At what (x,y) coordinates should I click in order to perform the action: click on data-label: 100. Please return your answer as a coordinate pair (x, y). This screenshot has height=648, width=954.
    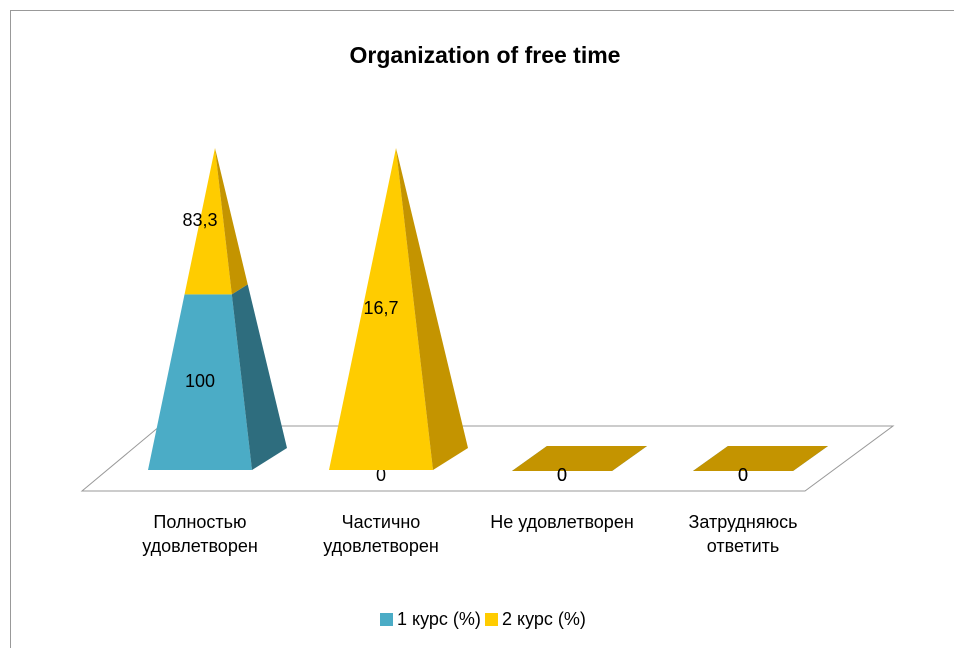
    Looking at the image, I should click on (200, 381).